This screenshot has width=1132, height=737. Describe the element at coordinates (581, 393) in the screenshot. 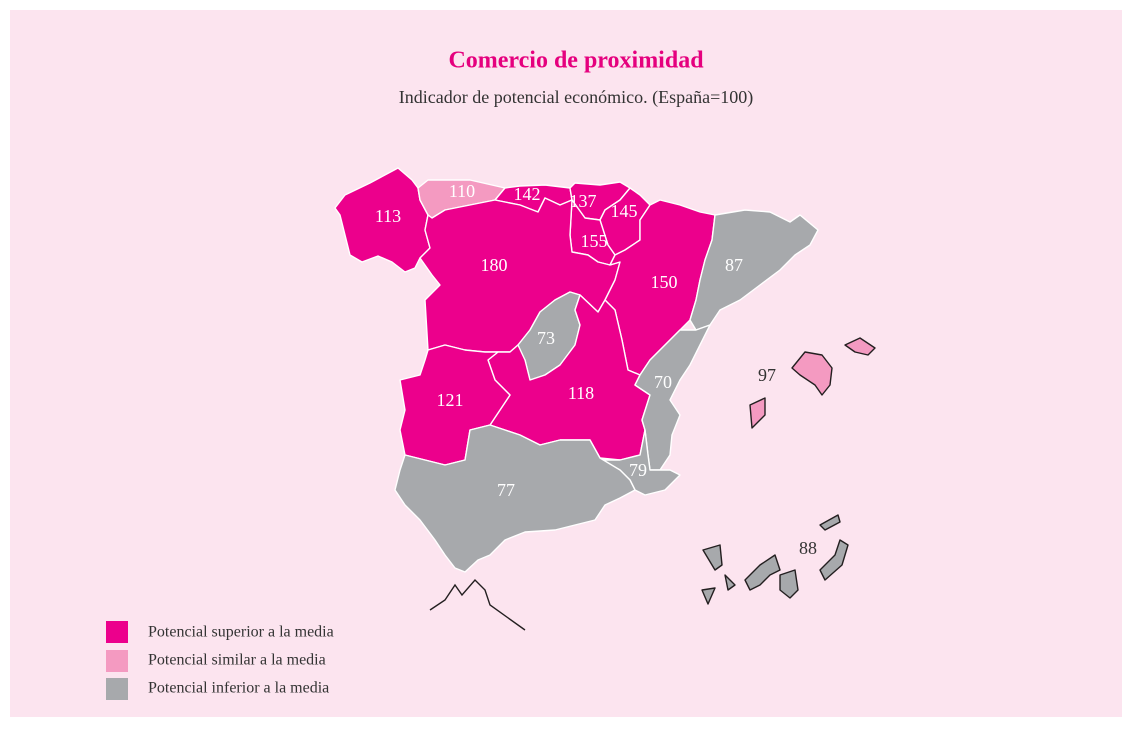

I see `region-label: 118` at that location.